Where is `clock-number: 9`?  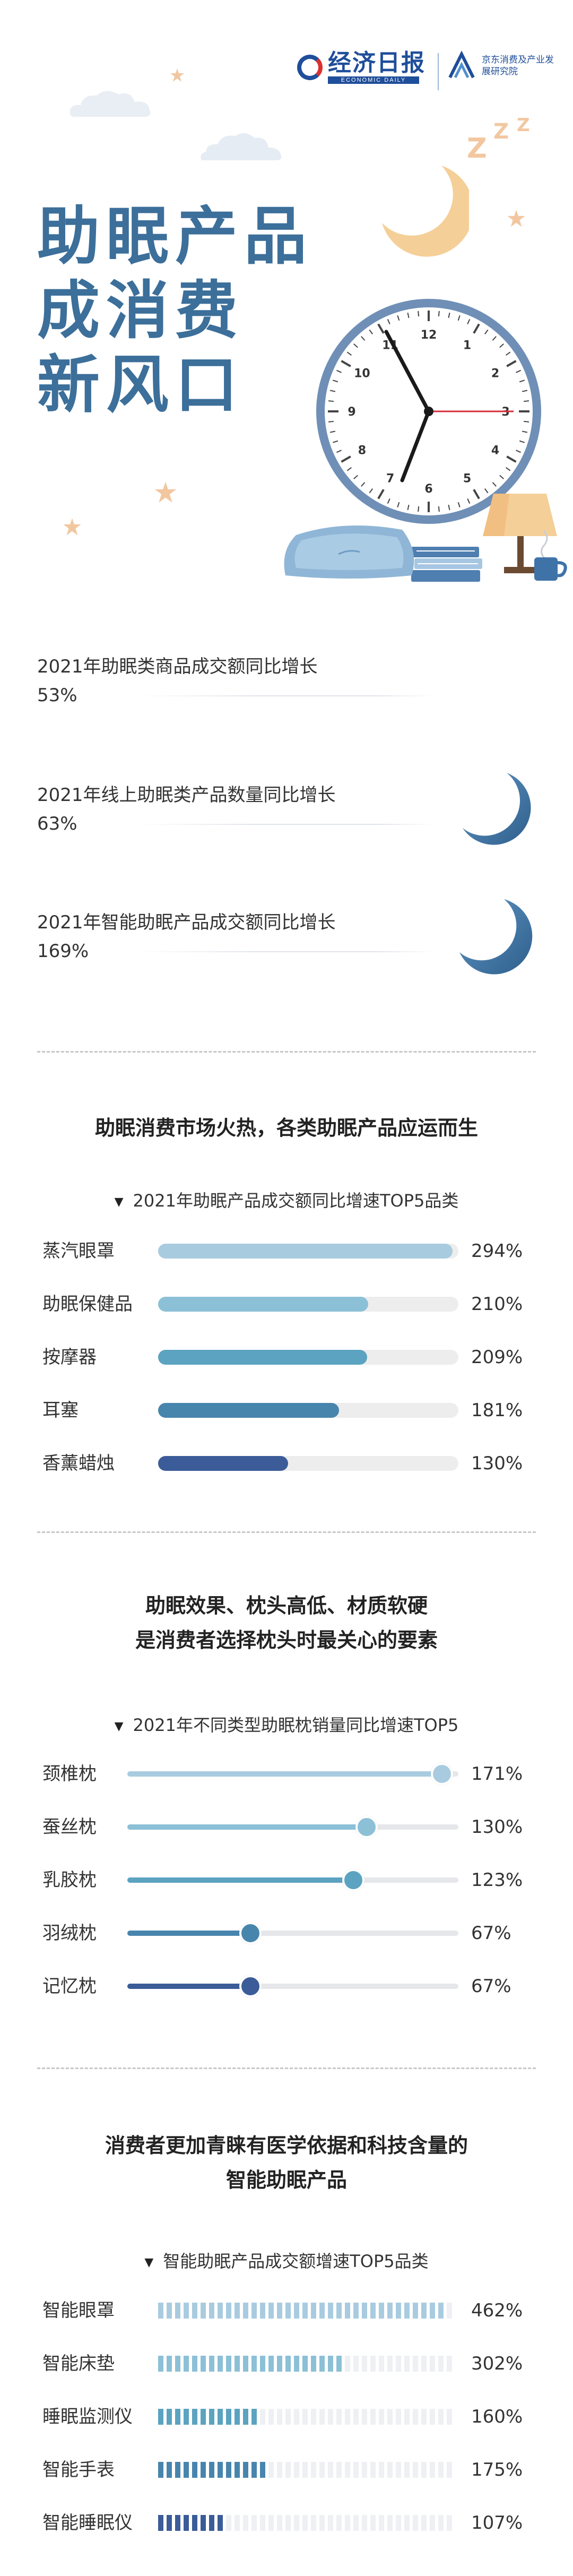 clock-number: 9 is located at coordinates (351, 412).